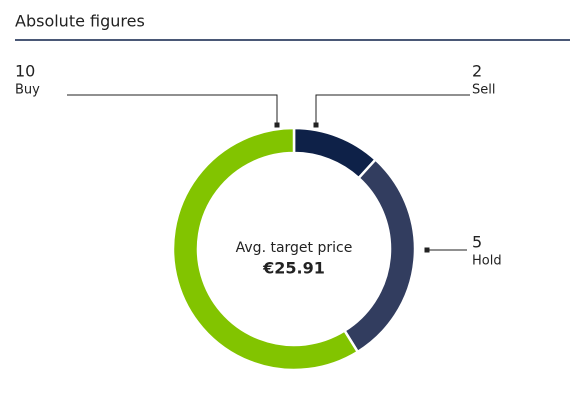 Image resolution: width=570 pixels, height=406 pixels. Describe the element at coordinates (477, 71) in the screenshot. I see `value-label: 2` at that location.